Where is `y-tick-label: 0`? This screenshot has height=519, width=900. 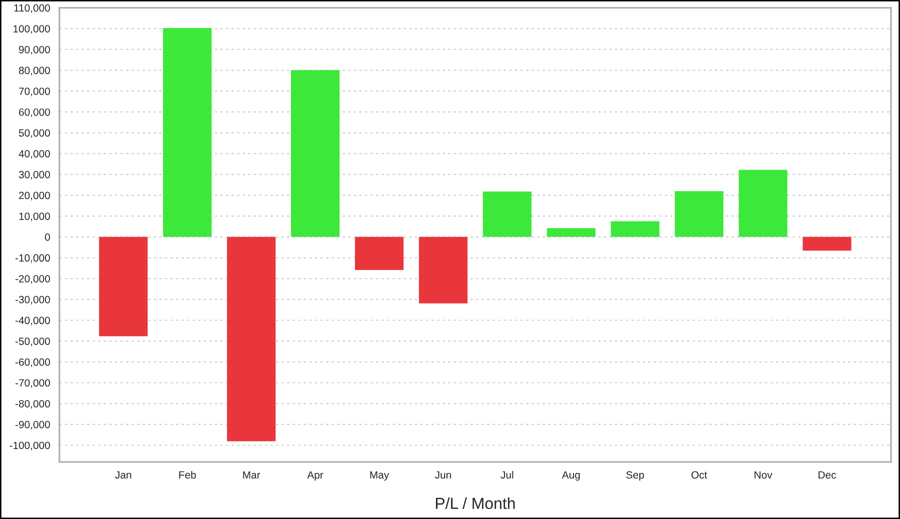
y-tick-label: 0 is located at coordinates (47, 237).